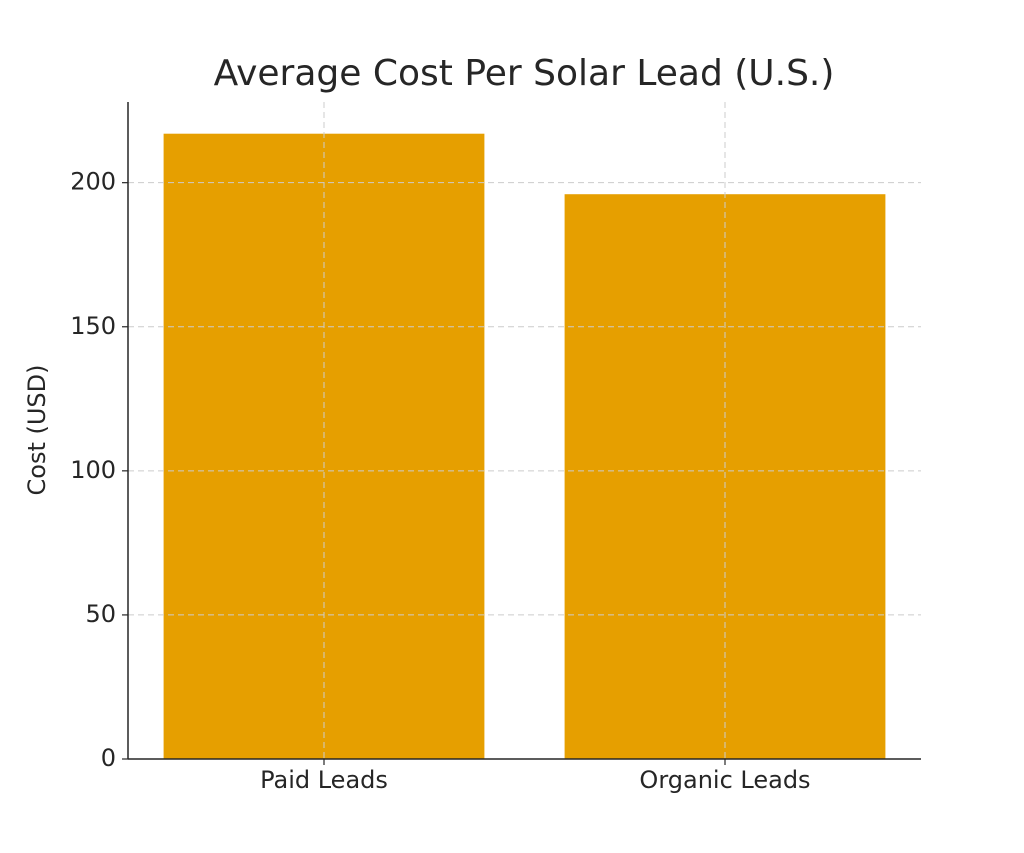  Describe the element at coordinates (100, 614) in the screenshot. I see `y-tick-label: 50` at that location.